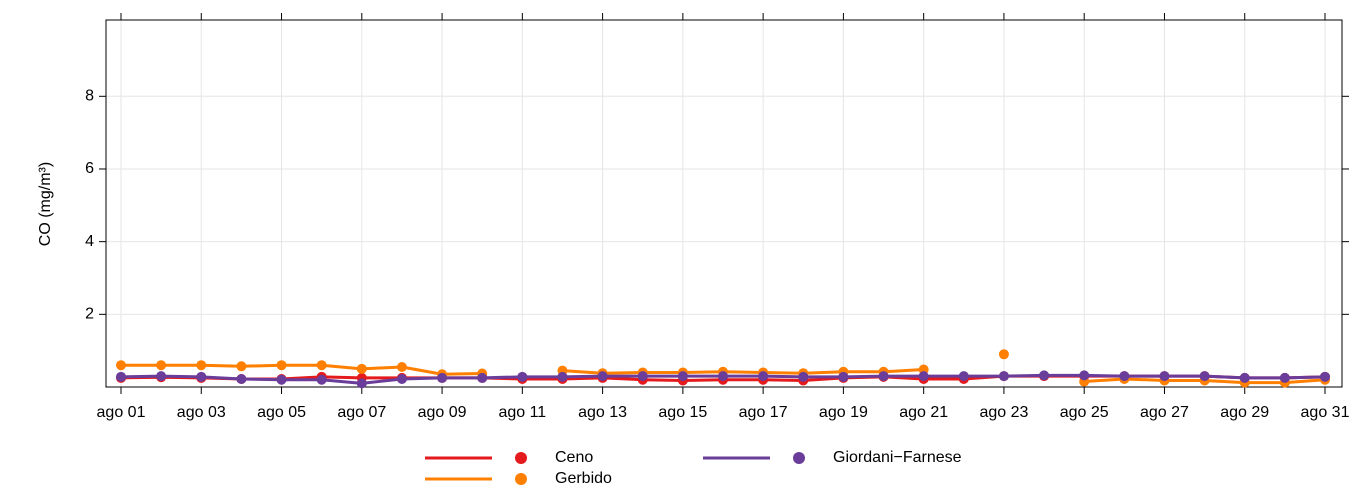 This screenshot has height=494, width=1354. I want to click on x-tick-label: ago 27, so click(1164, 412).